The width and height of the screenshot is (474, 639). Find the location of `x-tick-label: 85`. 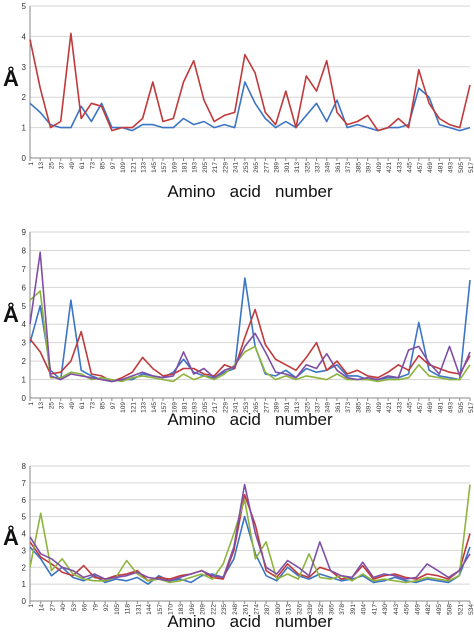

x-tick-label: 85 is located at coordinates (103, 166).